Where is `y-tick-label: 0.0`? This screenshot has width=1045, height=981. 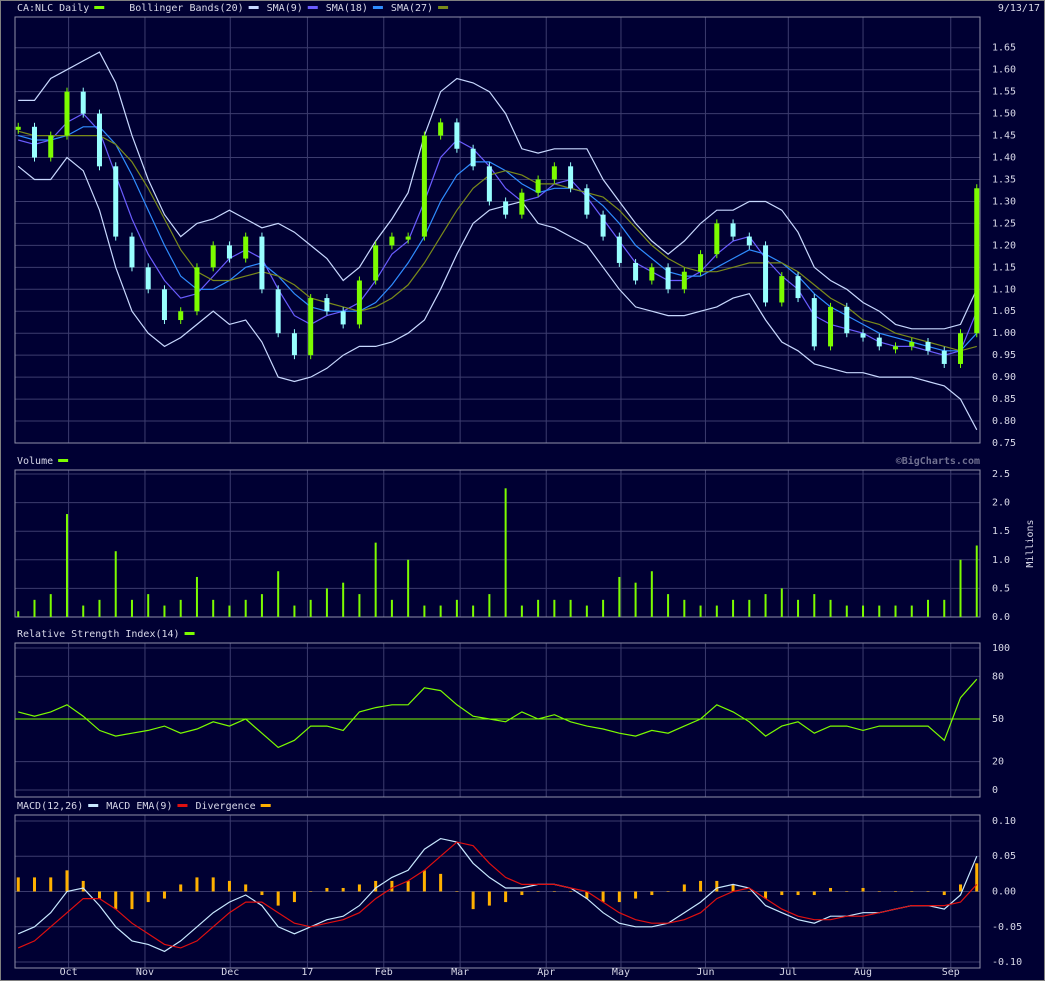 y-tick-label: 0.0 is located at coordinates (1001, 617).